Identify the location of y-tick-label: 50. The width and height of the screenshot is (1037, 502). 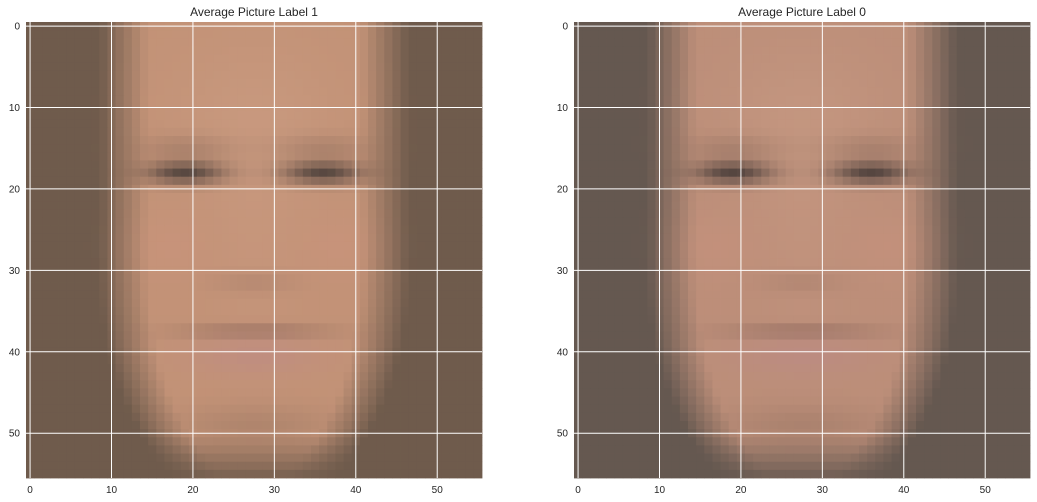
(15, 434).